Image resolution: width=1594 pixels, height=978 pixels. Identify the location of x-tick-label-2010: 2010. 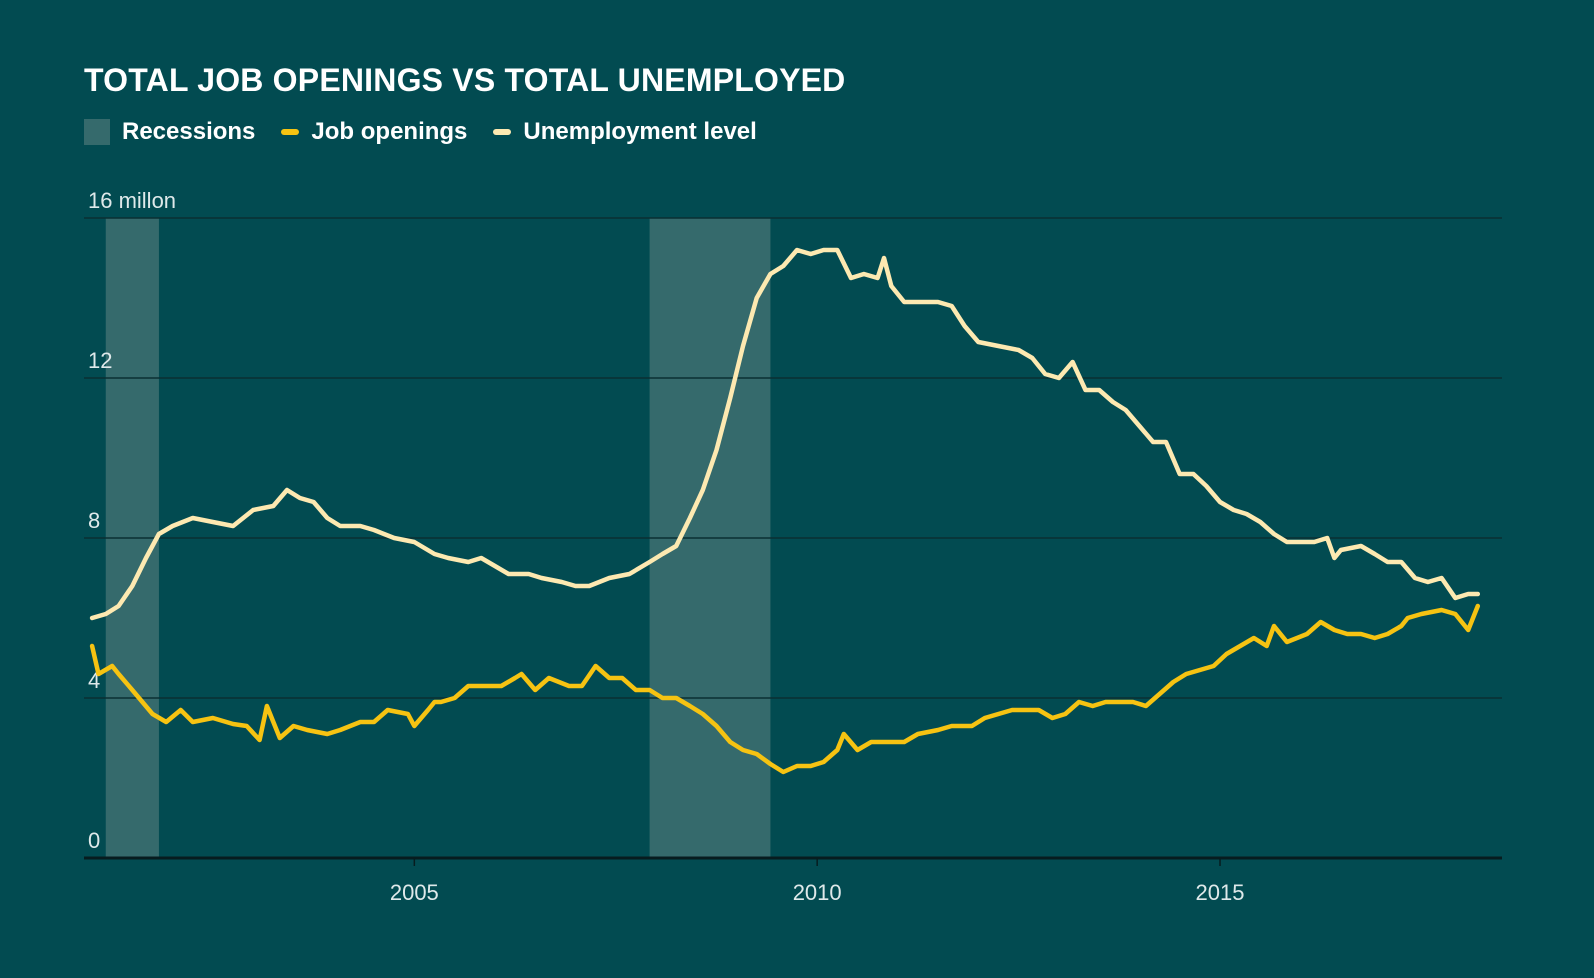
(817, 892).